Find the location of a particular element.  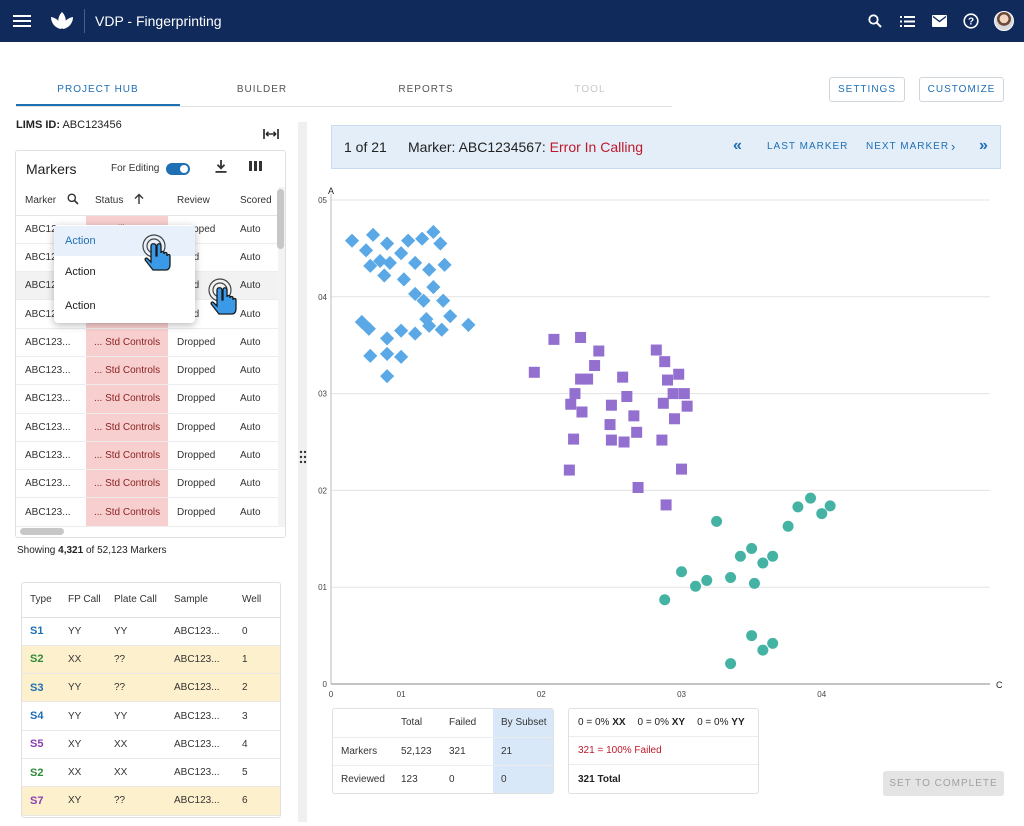

col-fp-call: FP Call is located at coordinates (83, 600).